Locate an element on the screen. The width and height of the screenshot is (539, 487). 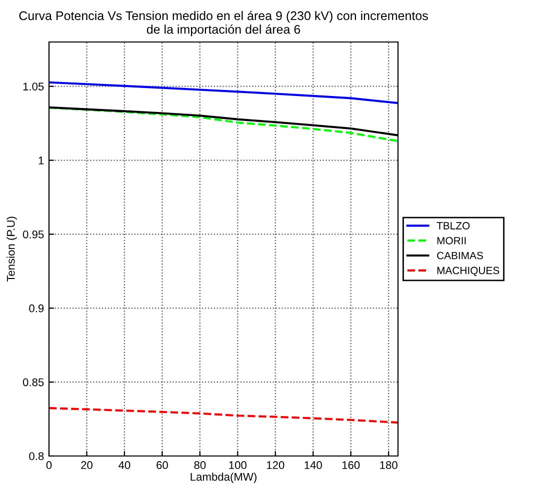
y-tick-label: 0.8 is located at coordinates (36, 456).